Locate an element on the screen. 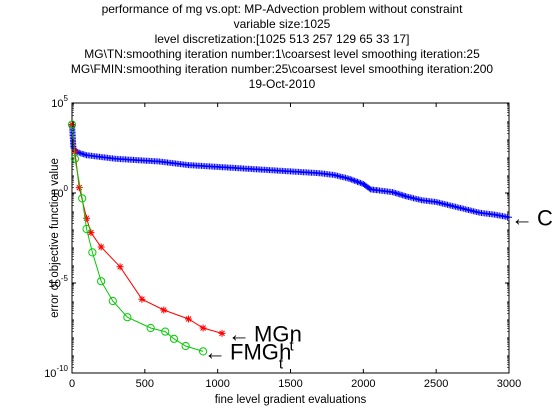  y-axis-label: error of objective function value is located at coordinates (55, 238).